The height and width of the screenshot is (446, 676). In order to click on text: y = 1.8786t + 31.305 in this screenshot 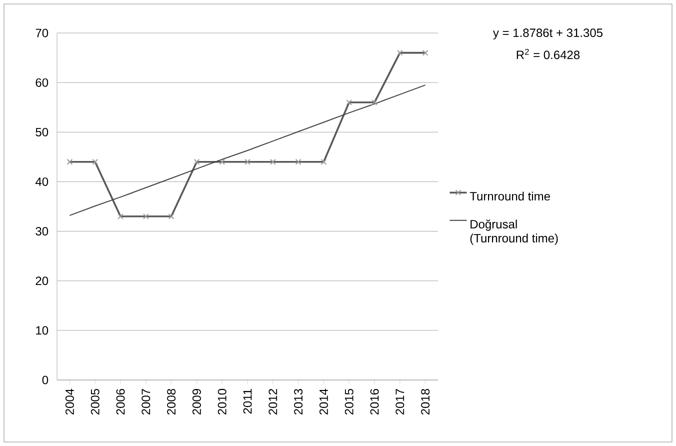, I will do `click(547, 34)`.